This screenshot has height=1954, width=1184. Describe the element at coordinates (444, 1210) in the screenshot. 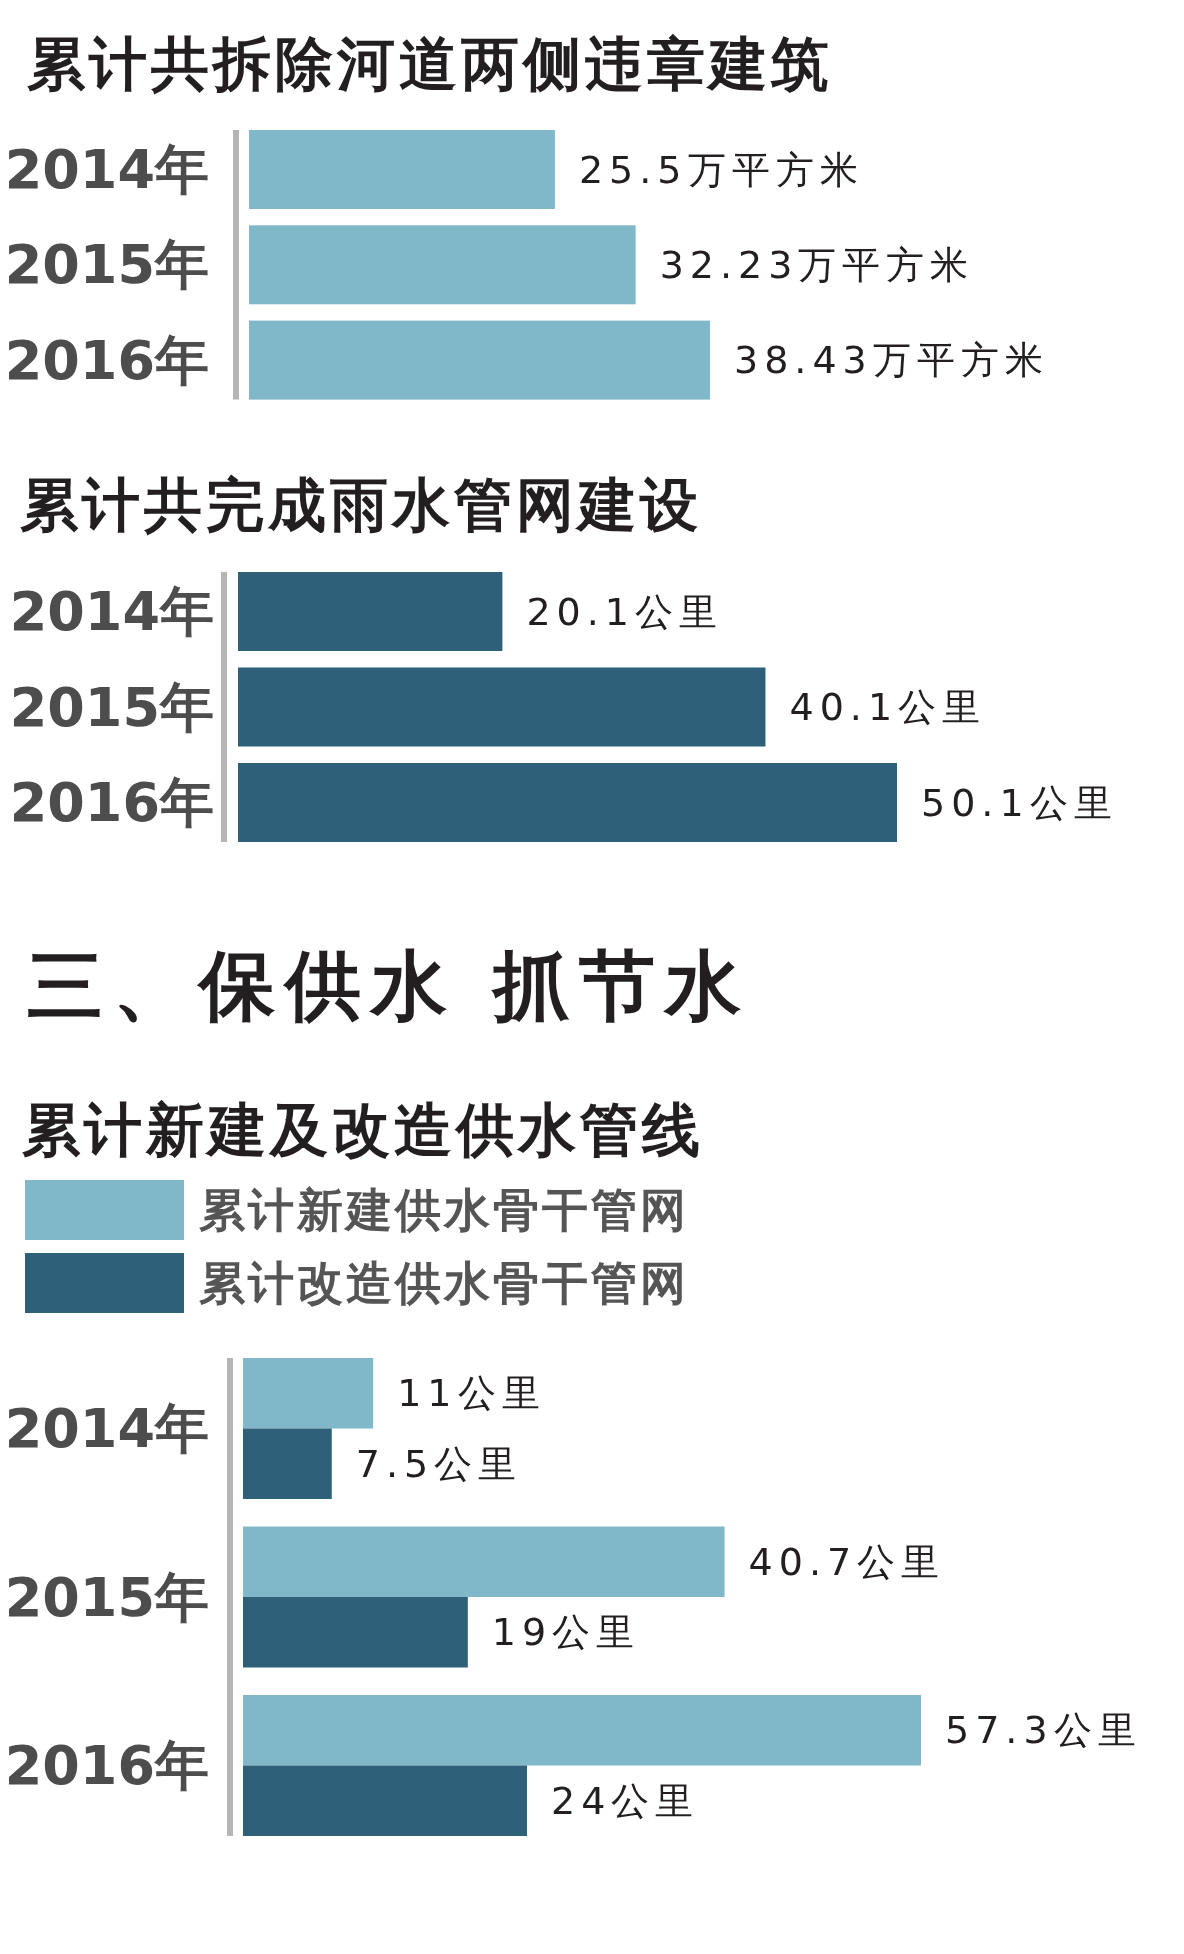

I see `legend-label: 累计新建供水骨干管网` at that location.